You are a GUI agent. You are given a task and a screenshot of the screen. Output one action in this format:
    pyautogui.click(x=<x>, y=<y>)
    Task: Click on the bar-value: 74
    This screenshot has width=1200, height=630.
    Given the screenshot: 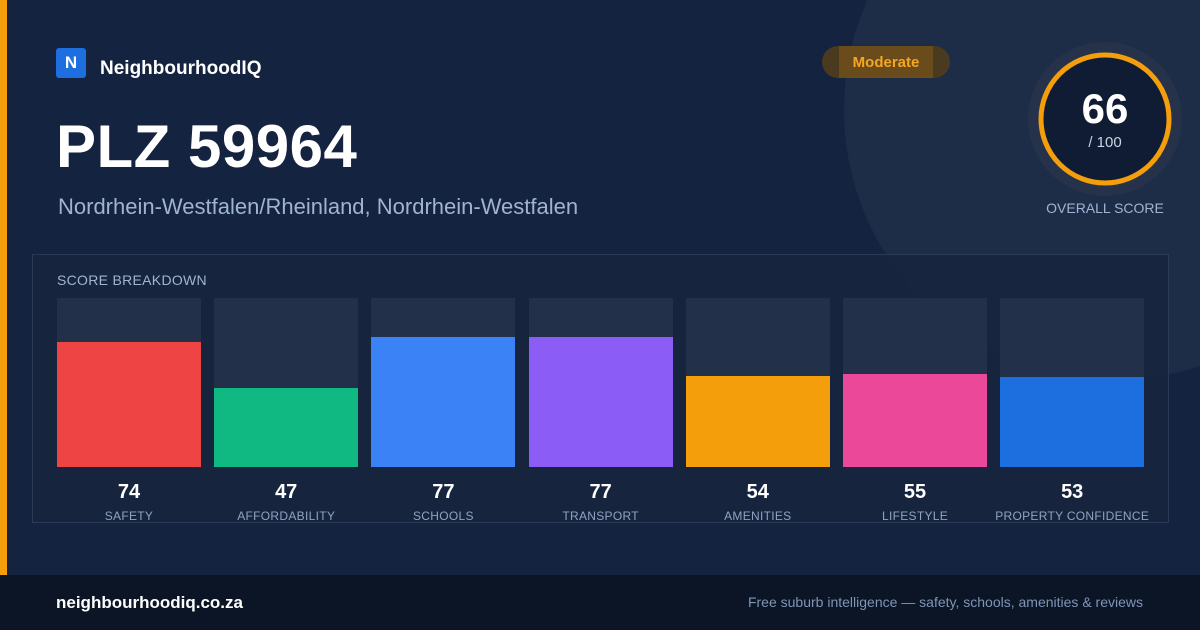 What is the action you would take?
    pyautogui.click(x=129, y=492)
    